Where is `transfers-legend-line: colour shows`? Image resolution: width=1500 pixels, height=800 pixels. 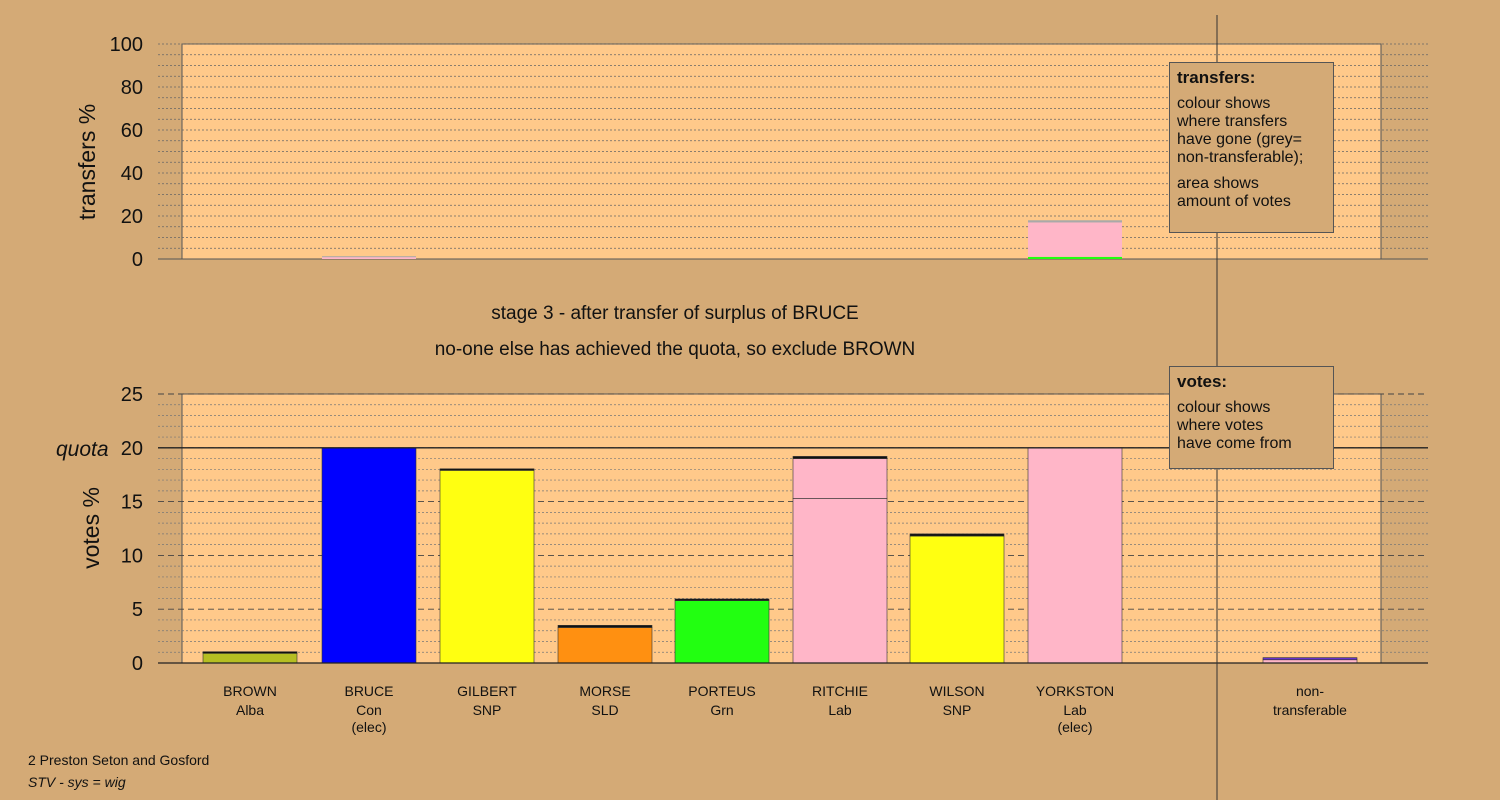
transfers-legend-line: colour shows is located at coordinates (1224, 103).